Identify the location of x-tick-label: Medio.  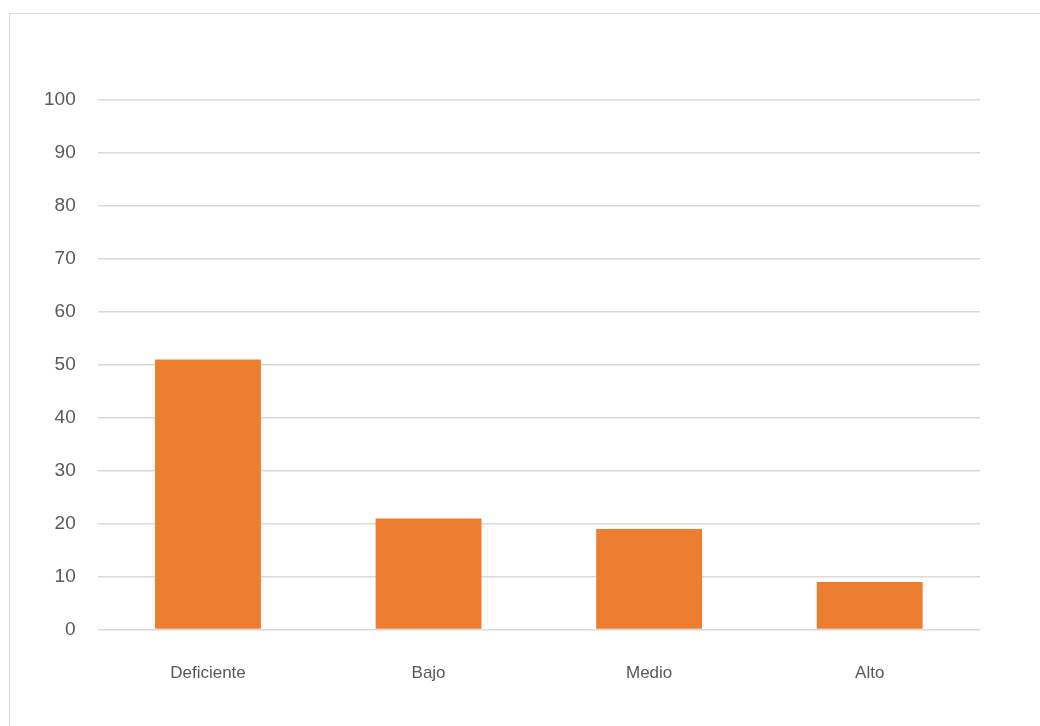
(649, 673).